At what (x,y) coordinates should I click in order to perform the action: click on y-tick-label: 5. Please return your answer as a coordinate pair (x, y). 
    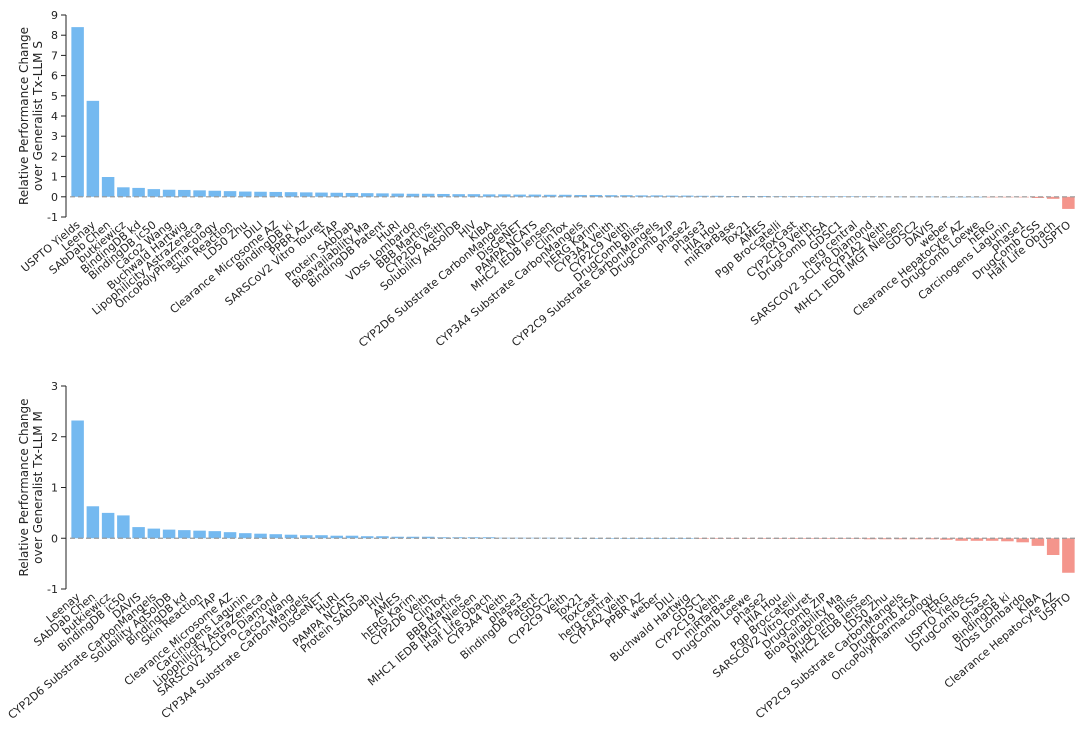
    Looking at the image, I should click on (54, 96).